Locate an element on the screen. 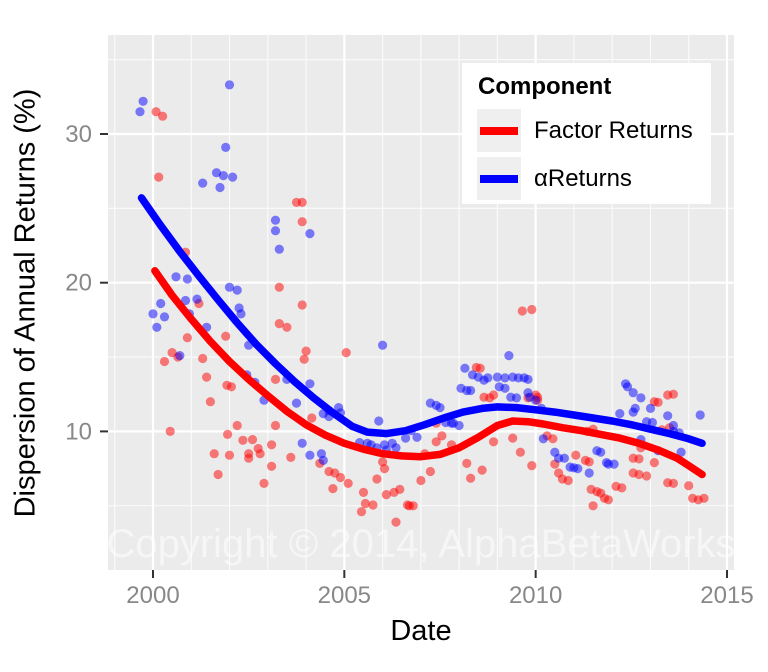  legend-label-alpha-returns: αReturns is located at coordinates (583, 178).